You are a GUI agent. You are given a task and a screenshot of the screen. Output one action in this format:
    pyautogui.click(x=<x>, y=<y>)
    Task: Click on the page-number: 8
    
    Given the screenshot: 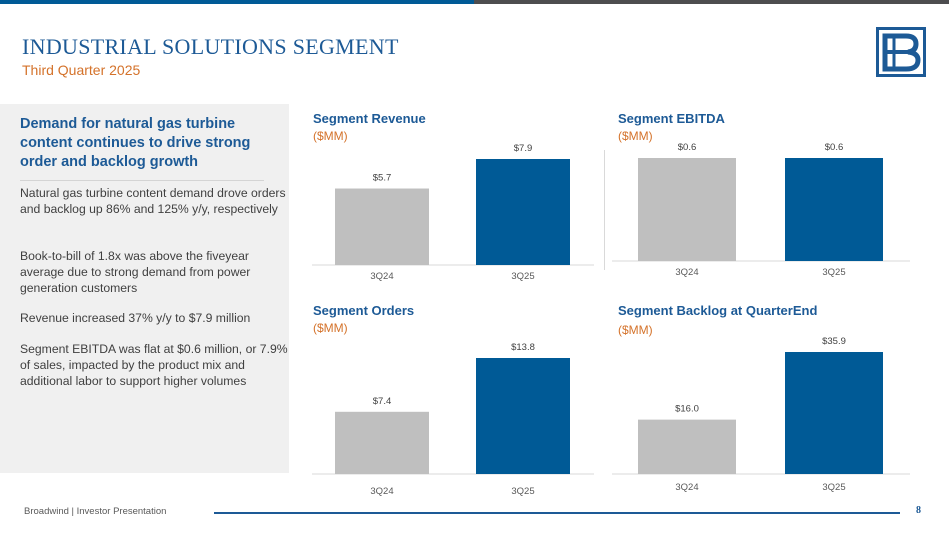 What is the action you would take?
    pyautogui.click(x=918, y=510)
    